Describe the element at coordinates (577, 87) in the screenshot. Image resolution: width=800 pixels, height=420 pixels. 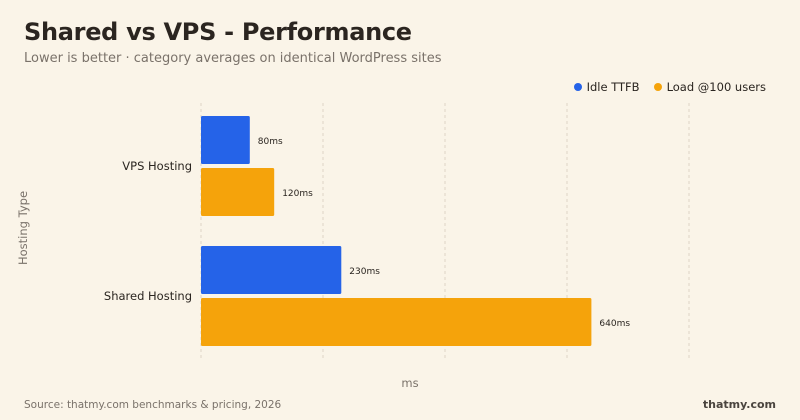
I see `legend-swatch-idle` at that location.